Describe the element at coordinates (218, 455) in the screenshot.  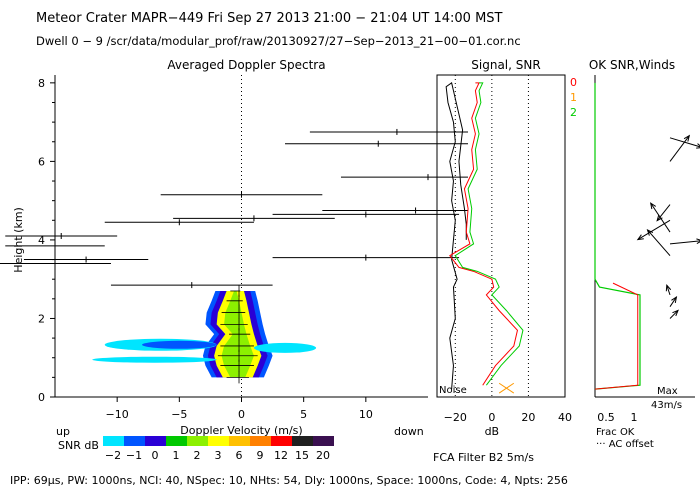
I see `colorbar-tick-label: 3` at that location.